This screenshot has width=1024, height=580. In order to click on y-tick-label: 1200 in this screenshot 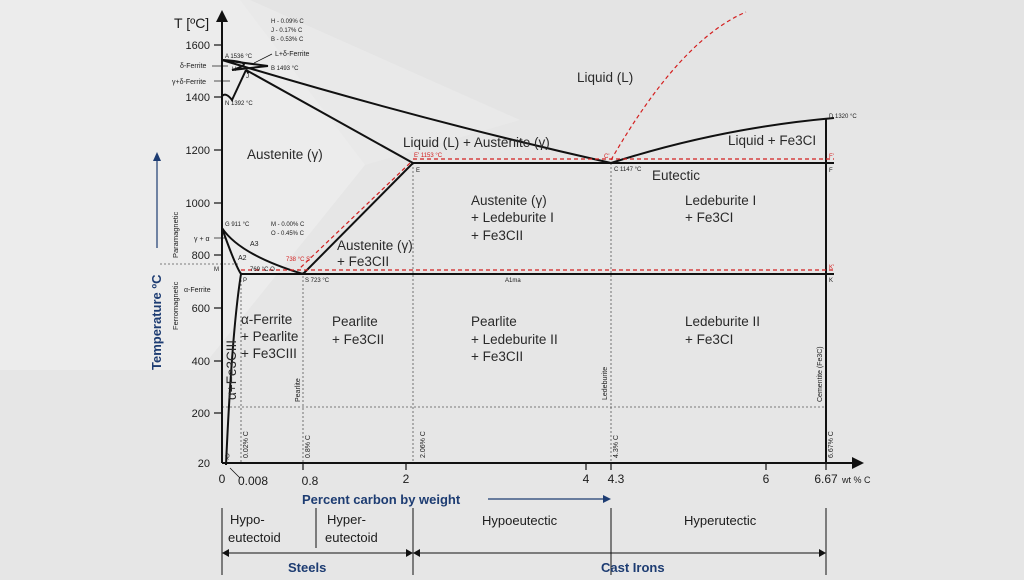, I will do `click(198, 151)`.